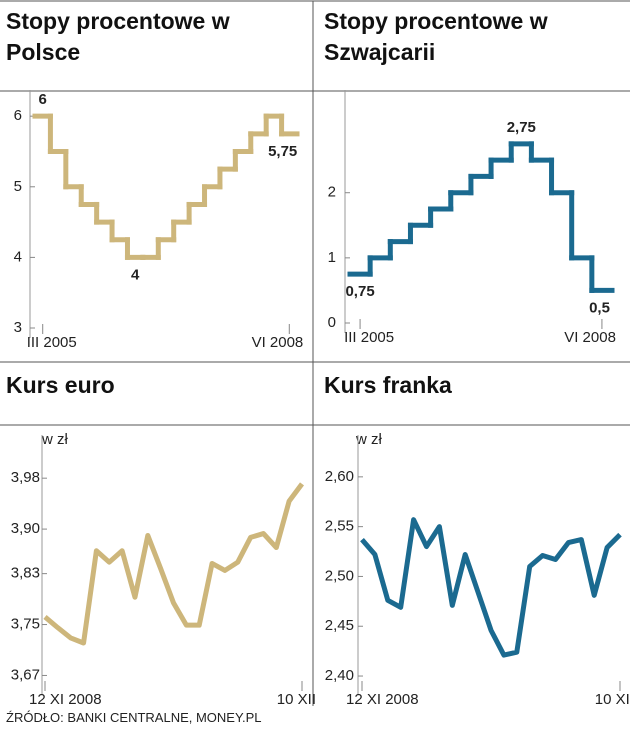  Describe the element at coordinates (521, 127) in the screenshot. I see `value-label: 2,75` at that location.